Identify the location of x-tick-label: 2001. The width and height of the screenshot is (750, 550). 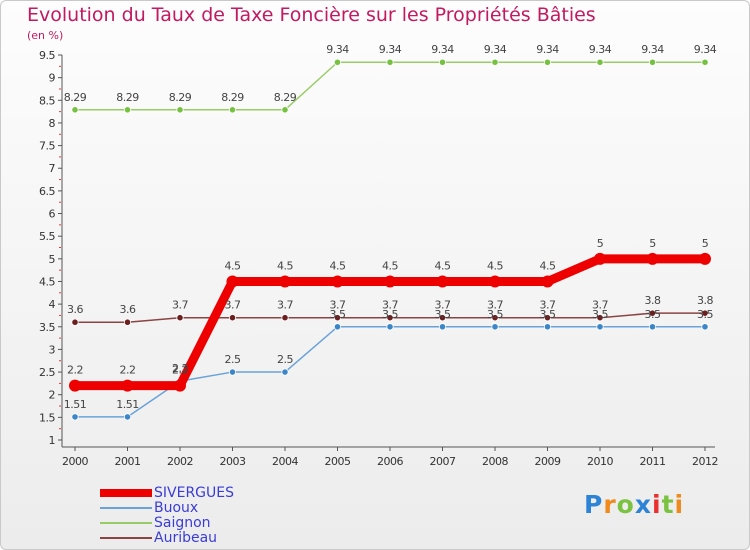
(128, 461).